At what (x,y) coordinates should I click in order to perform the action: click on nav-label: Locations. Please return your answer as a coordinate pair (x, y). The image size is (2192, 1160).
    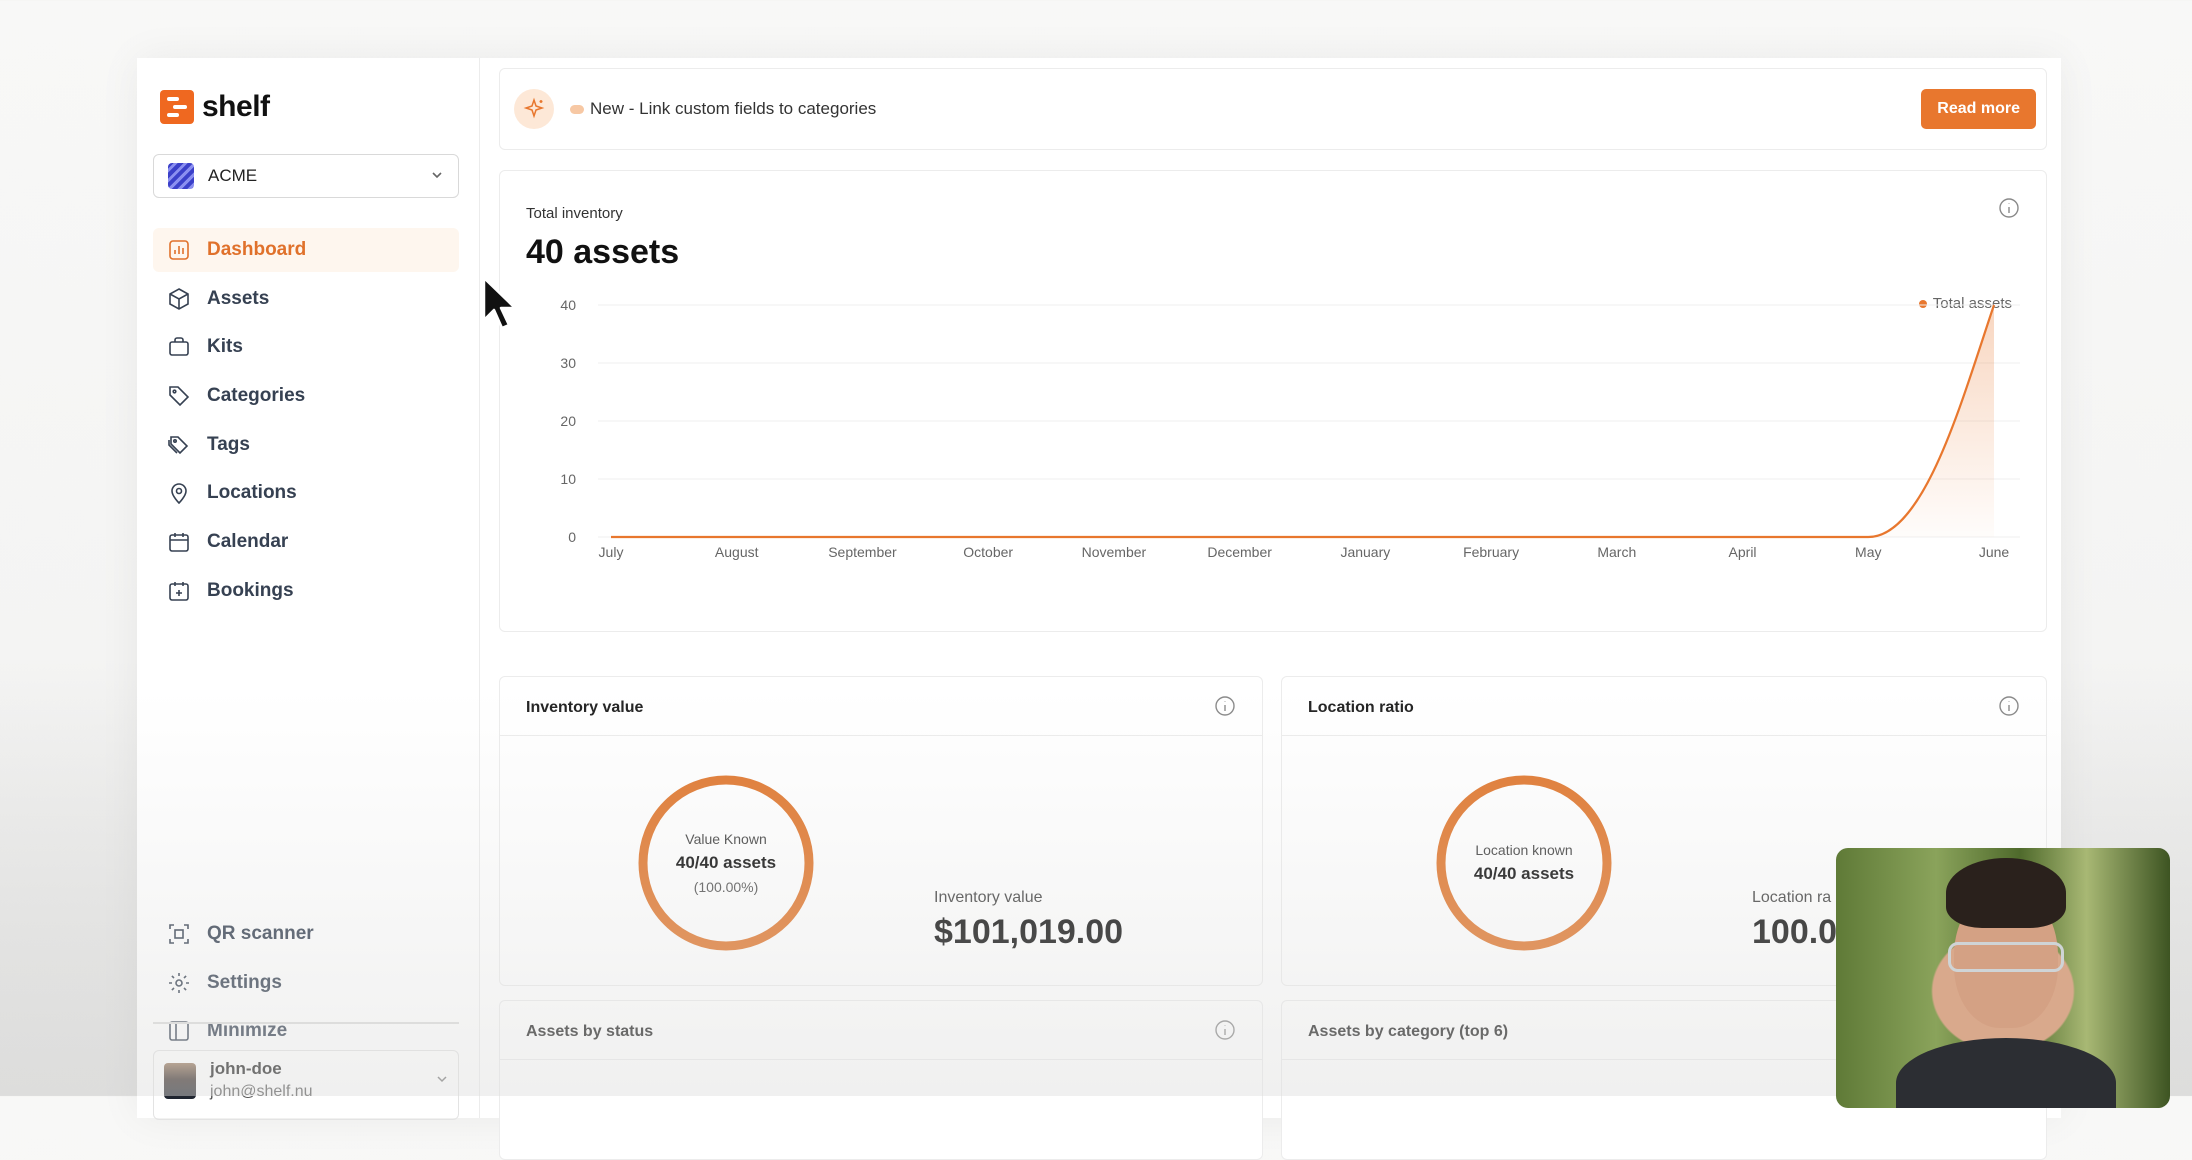
    Looking at the image, I should click on (252, 493).